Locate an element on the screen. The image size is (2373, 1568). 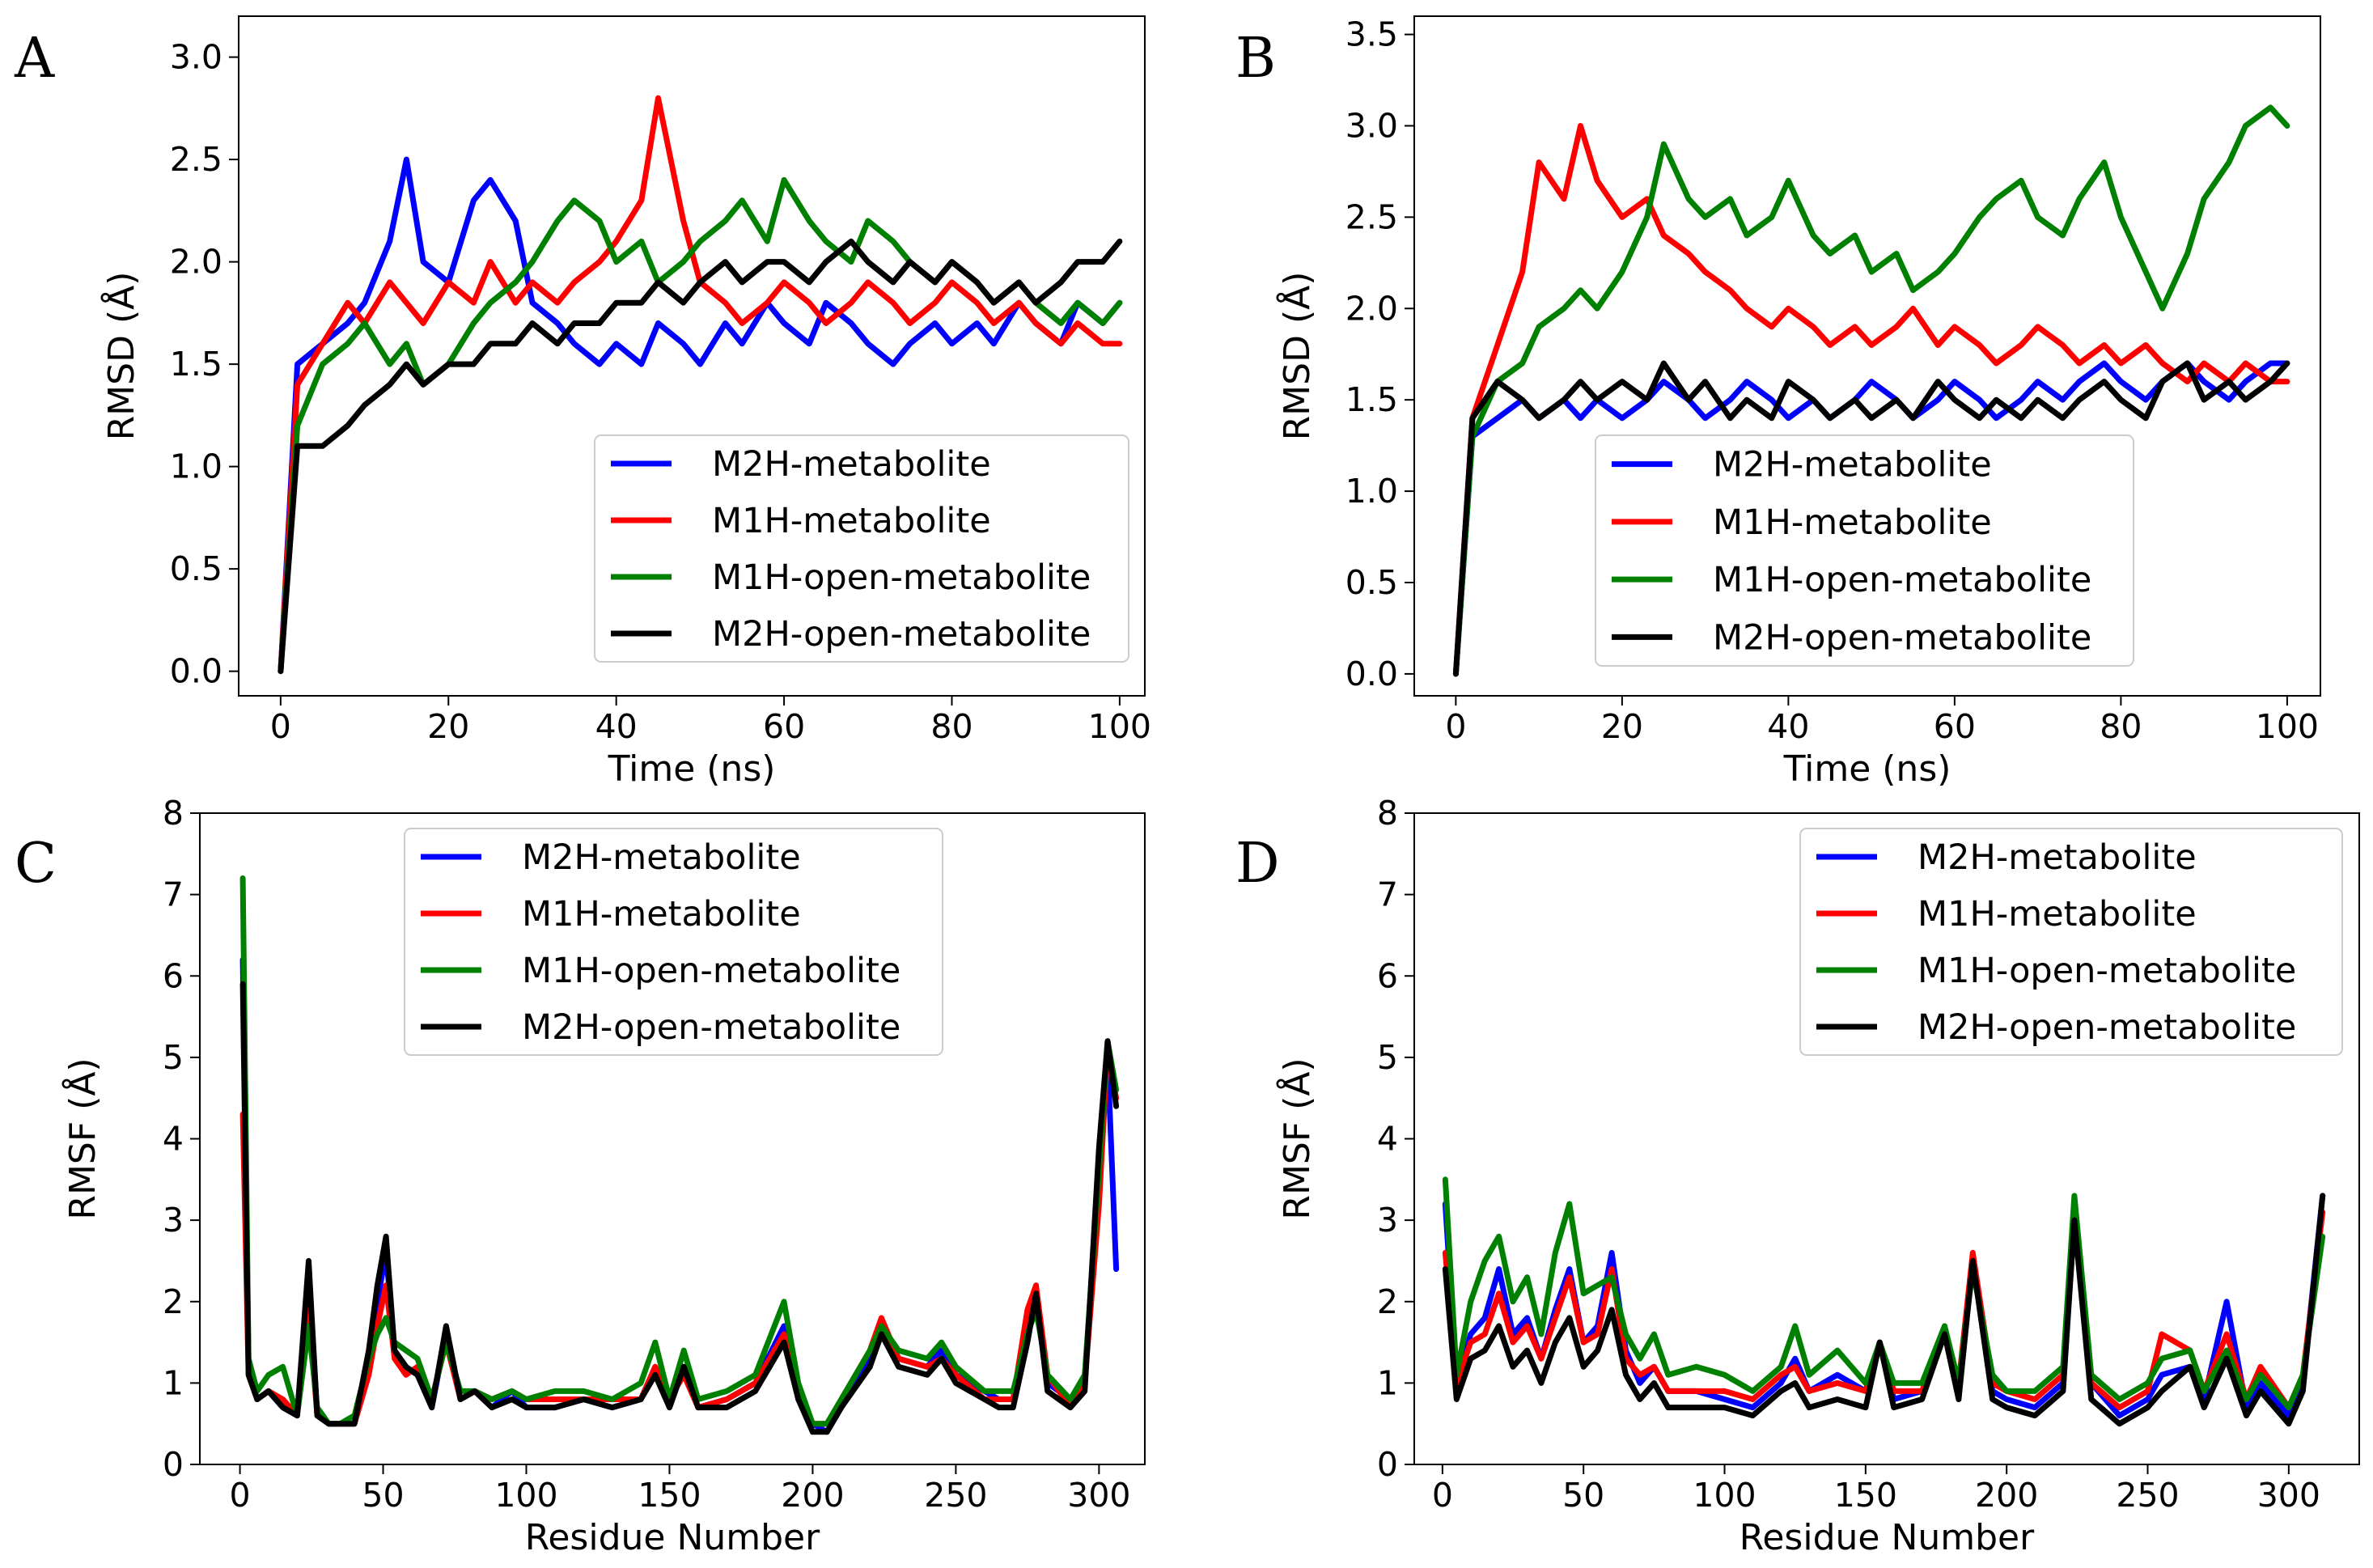
panel-c-ytick-label: 7 is located at coordinates (173, 895).